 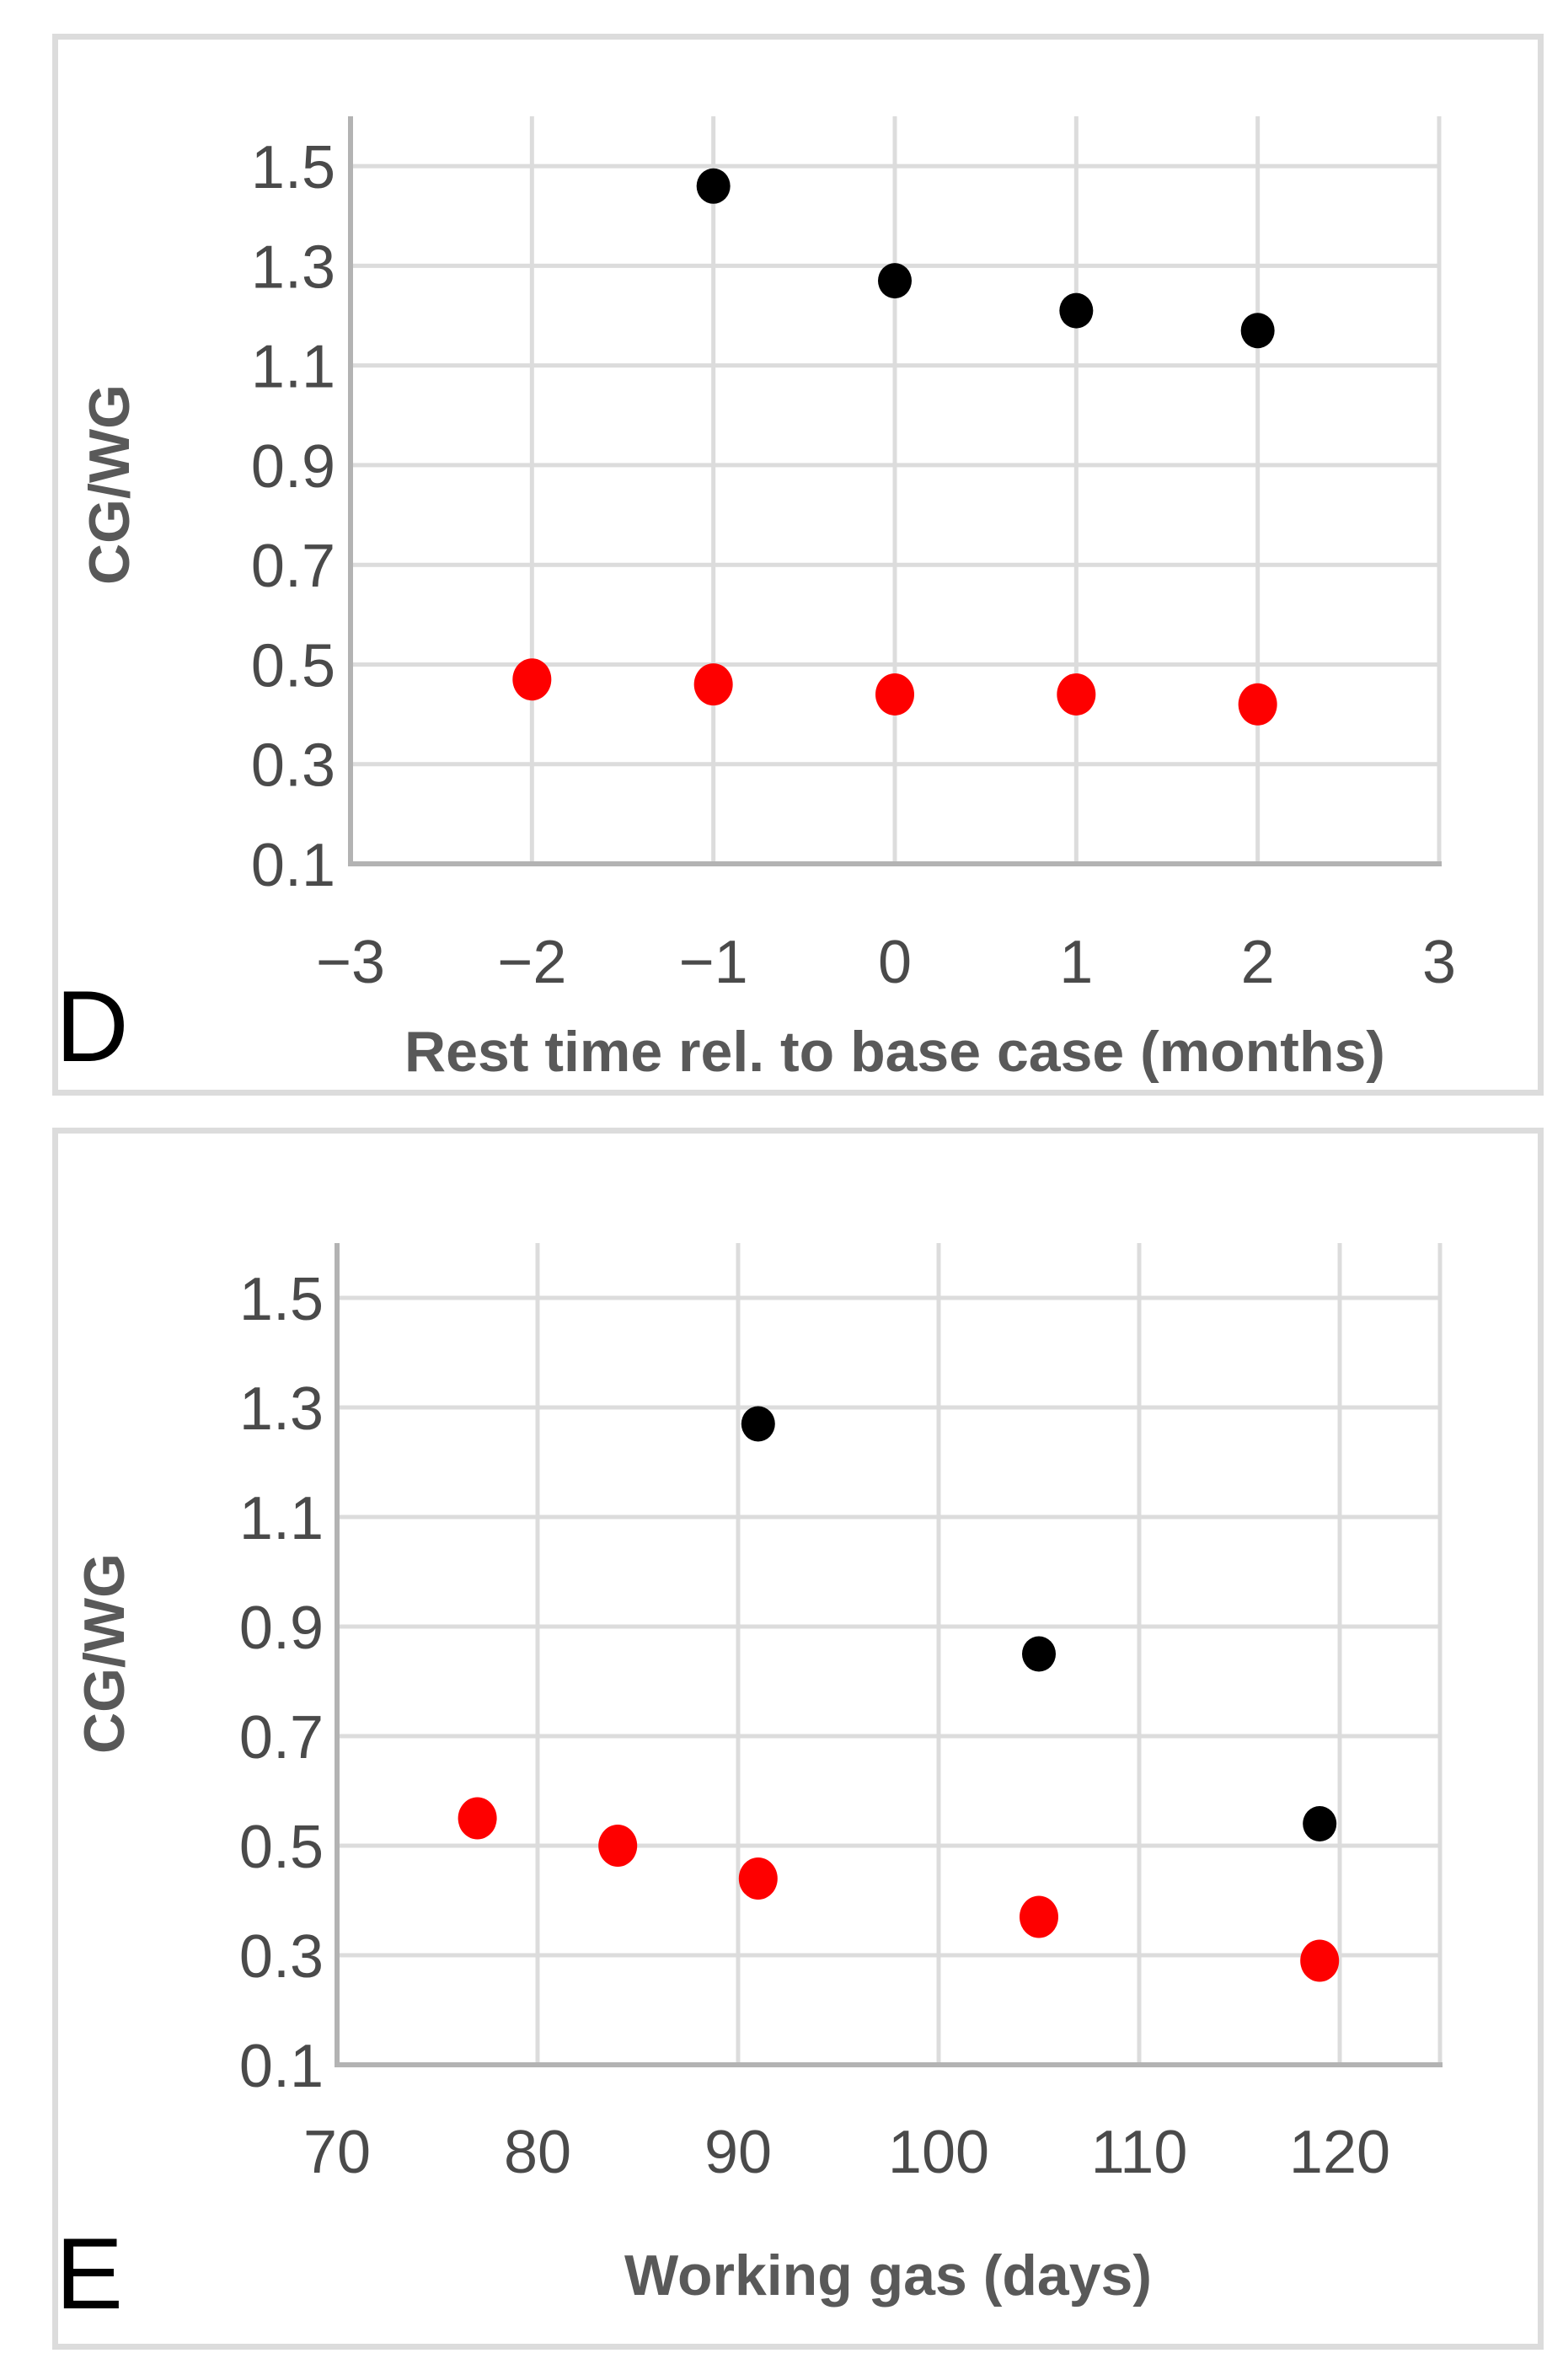 What do you see at coordinates (104, 1653) in the screenshot?
I see `y-axis-title-e: CG/WG` at bounding box center [104, 1653].